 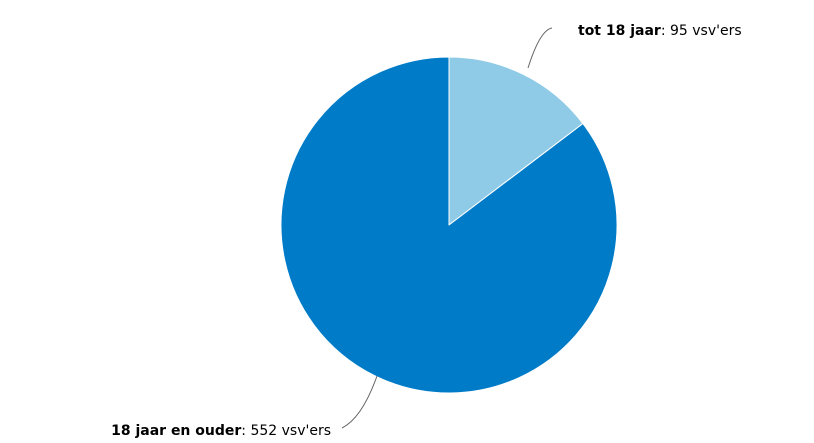 What do you see at coordinates (359, 402) in the screenshot?
I see `connector-line-18-jaar-en-ouder` at bounding box center [359, 402].